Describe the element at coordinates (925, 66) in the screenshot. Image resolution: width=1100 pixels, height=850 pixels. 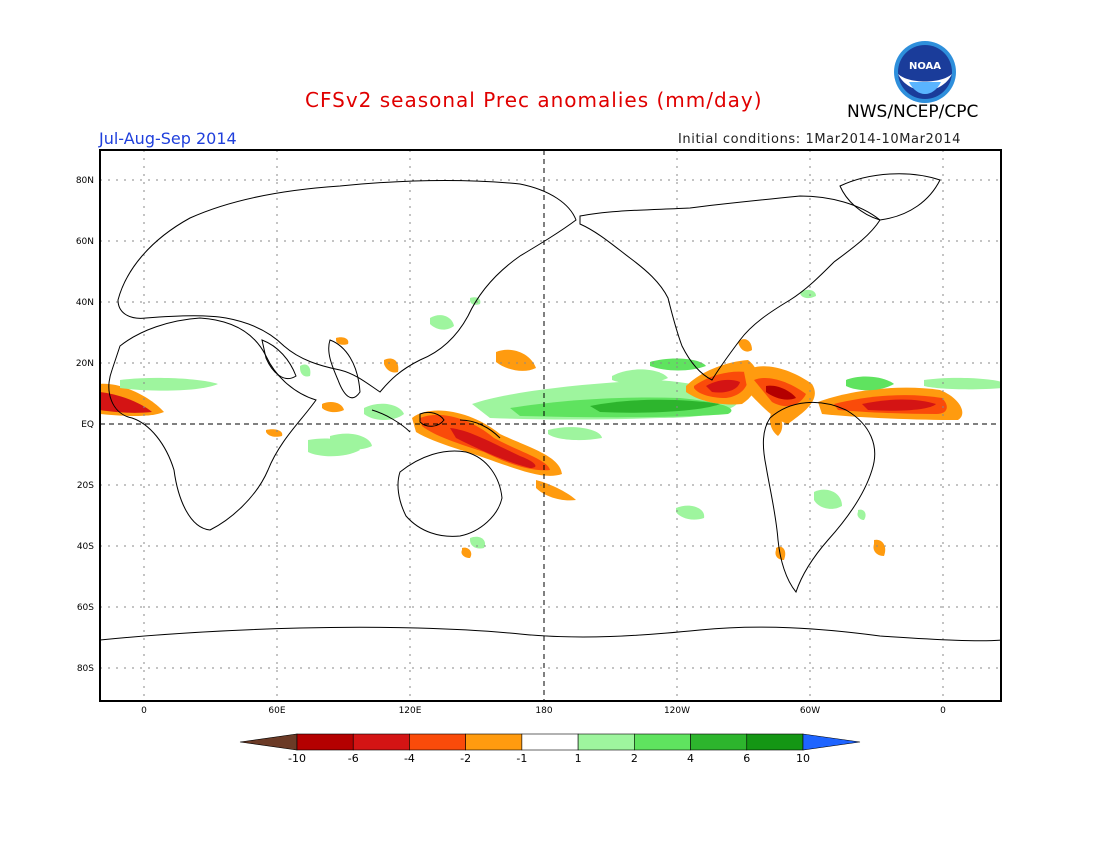
I see `noaa-logo-text: NOAA` at that location.